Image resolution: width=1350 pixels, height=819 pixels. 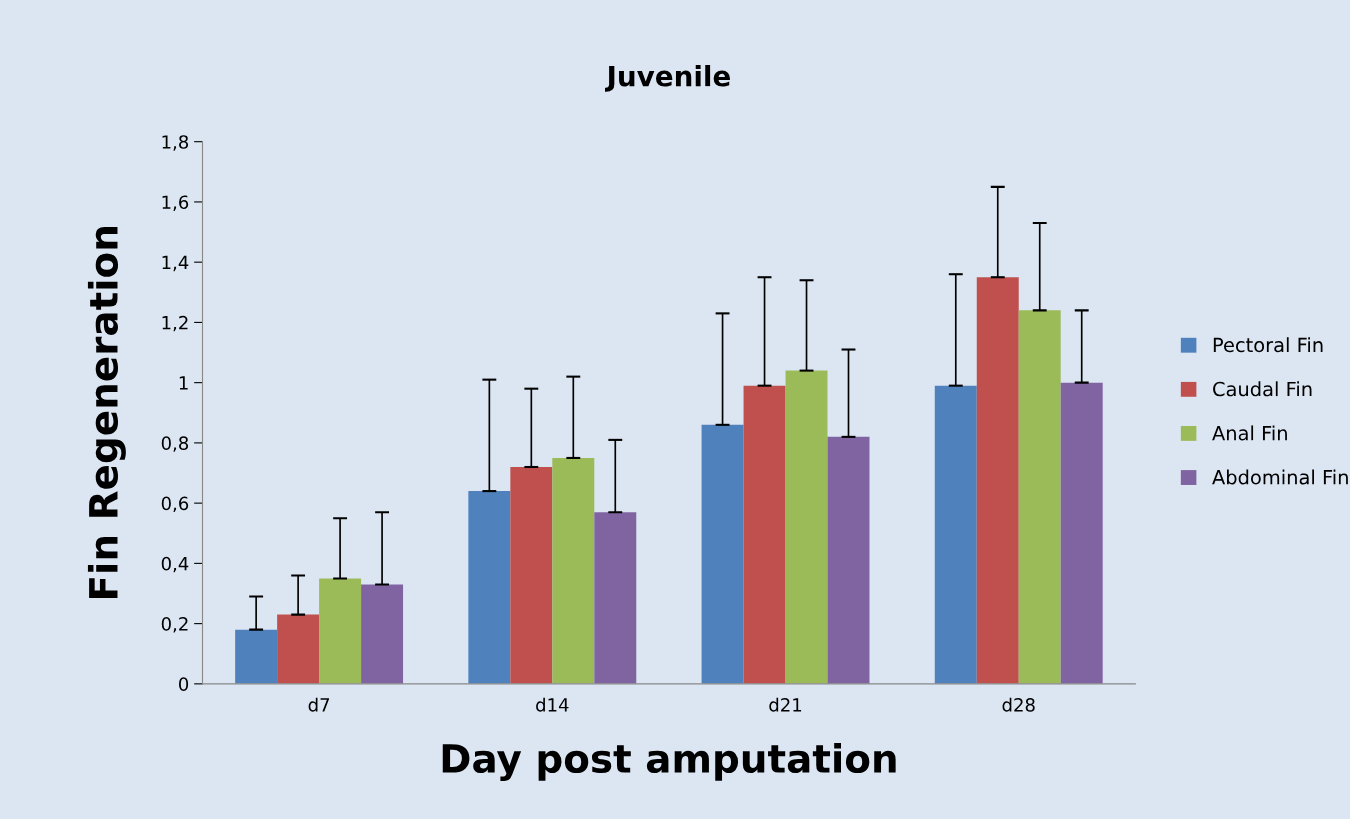 What do you see at coordinates (319, 704) in the screenshot?
I see `x-tick-label: d7` at bounding box center [319, 704].